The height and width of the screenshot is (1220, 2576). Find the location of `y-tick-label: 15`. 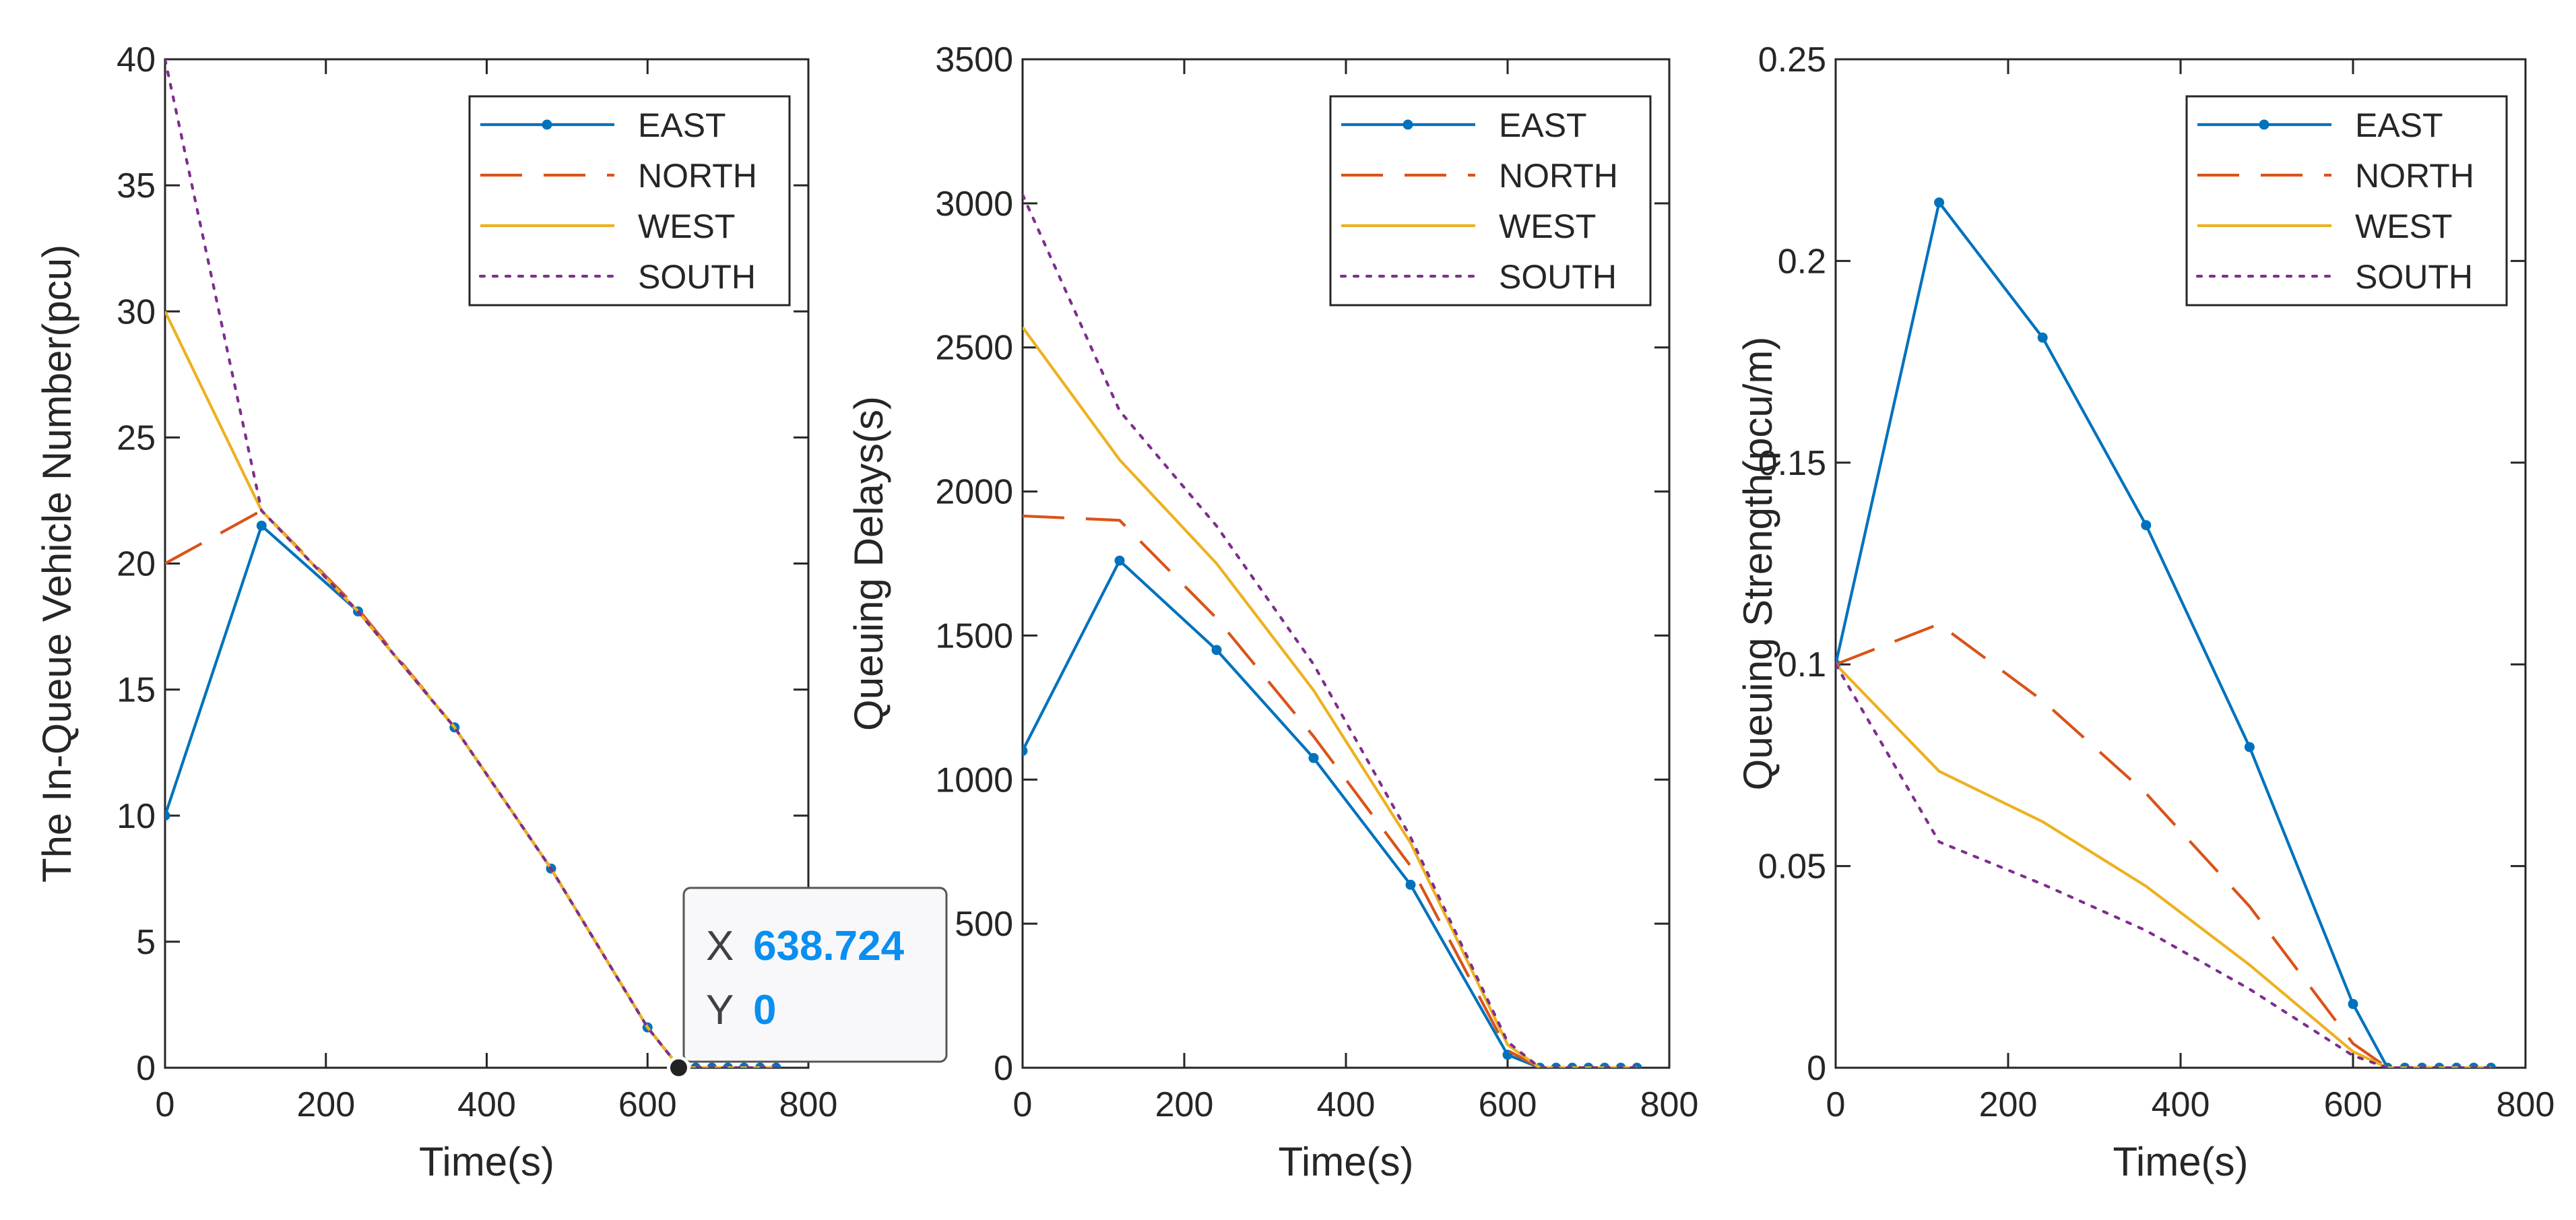

y-tick-label: 15 is located at coordinates (136, 690).